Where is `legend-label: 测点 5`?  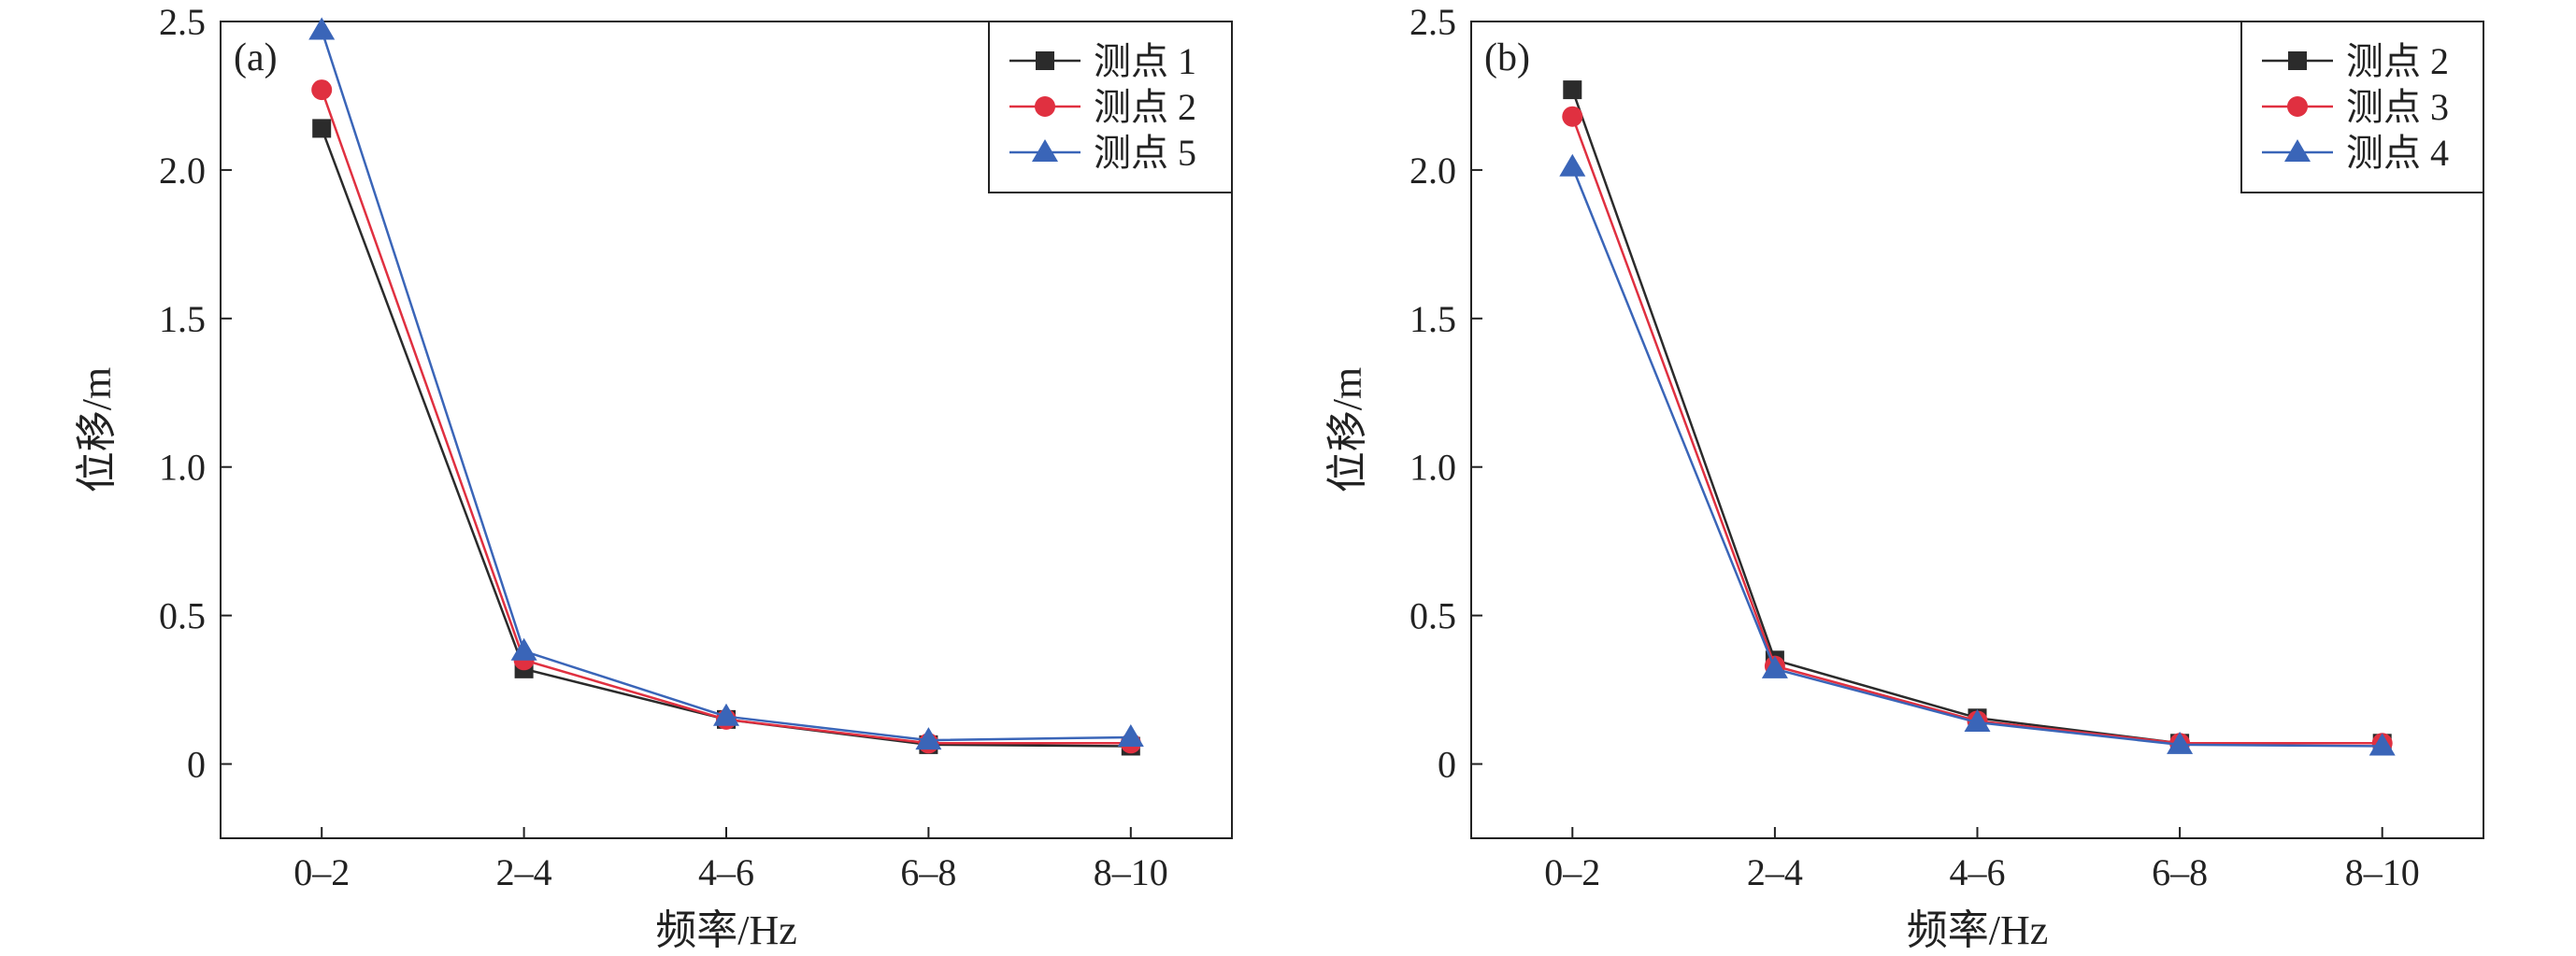
legend-label: 测点 5 is located at coordinates (1145, 153).